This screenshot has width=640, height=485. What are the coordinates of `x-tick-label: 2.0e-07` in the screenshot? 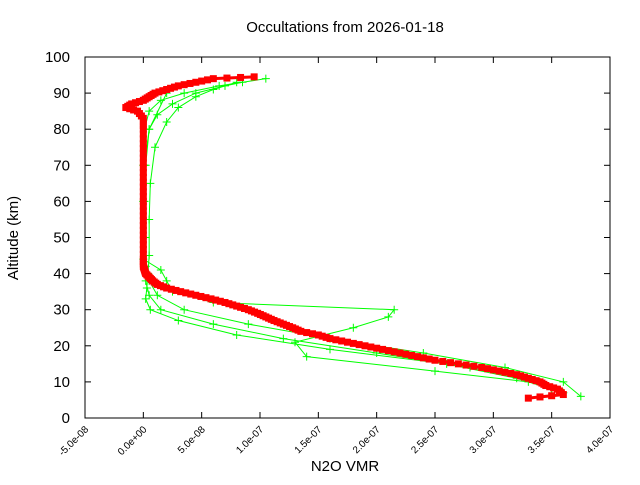 It's located at (367, 440).